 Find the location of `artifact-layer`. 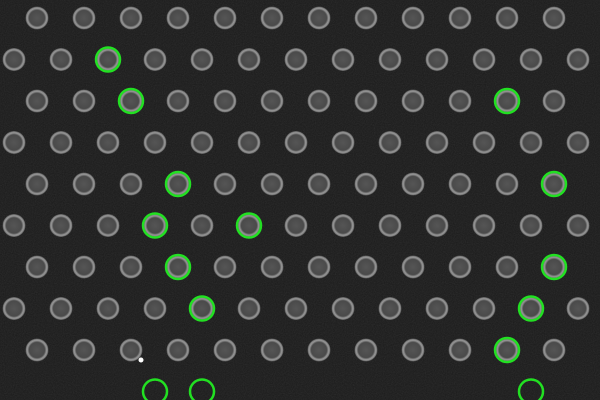

artifact-layer is located at coordinates (141, 360).